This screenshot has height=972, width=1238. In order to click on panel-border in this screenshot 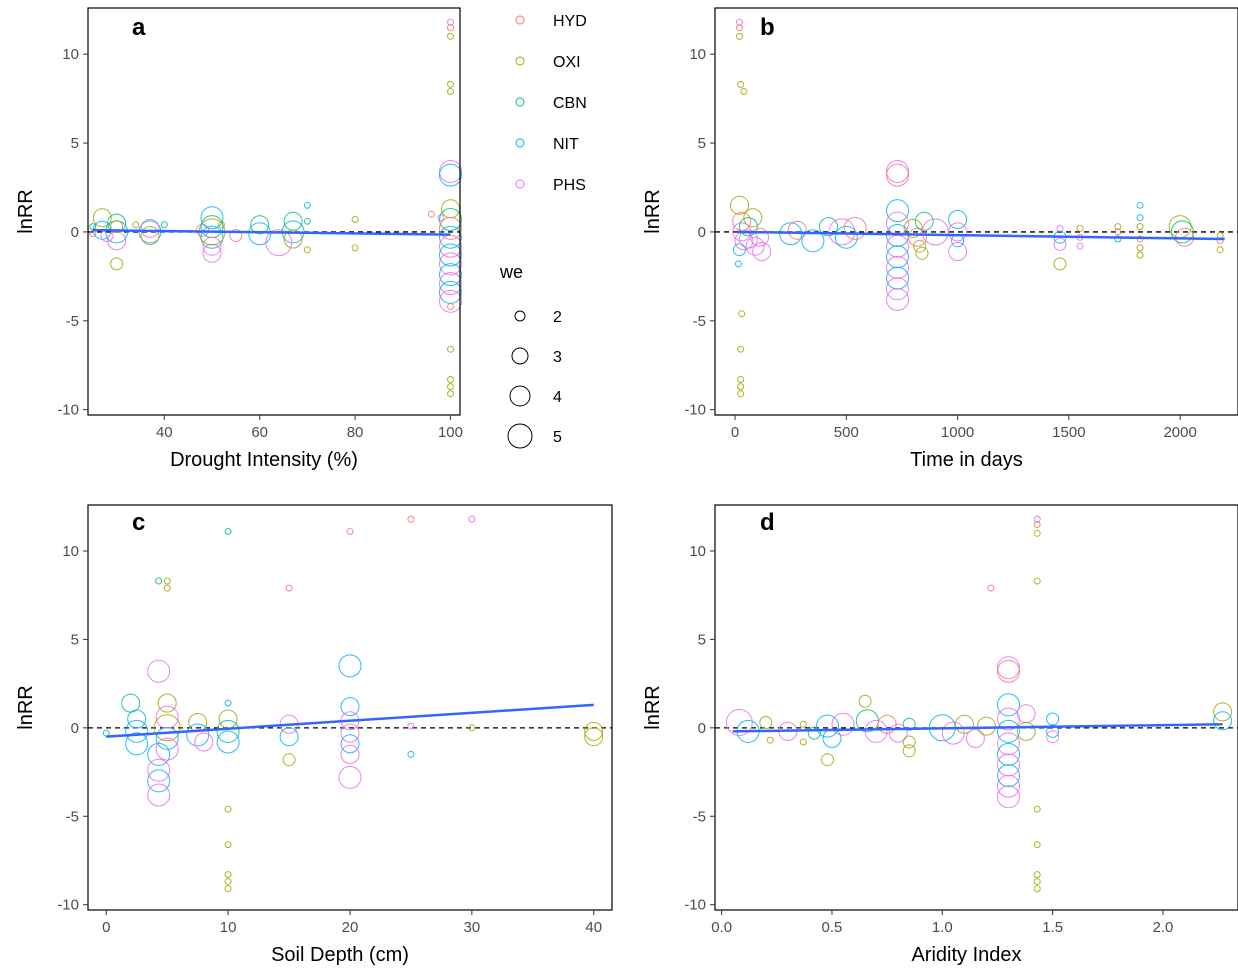, I will do `click(274, 211)`.